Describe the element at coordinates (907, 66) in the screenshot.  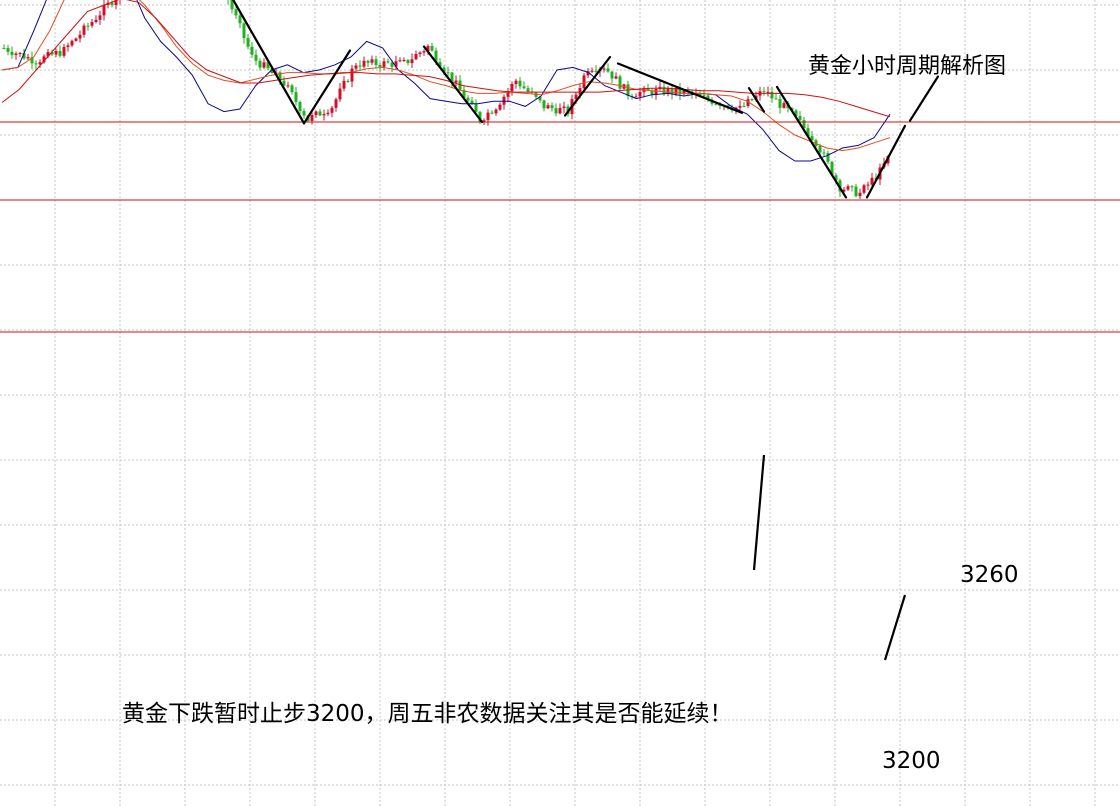
I see `chart-title: 黄金小时周期解析图` at that location.